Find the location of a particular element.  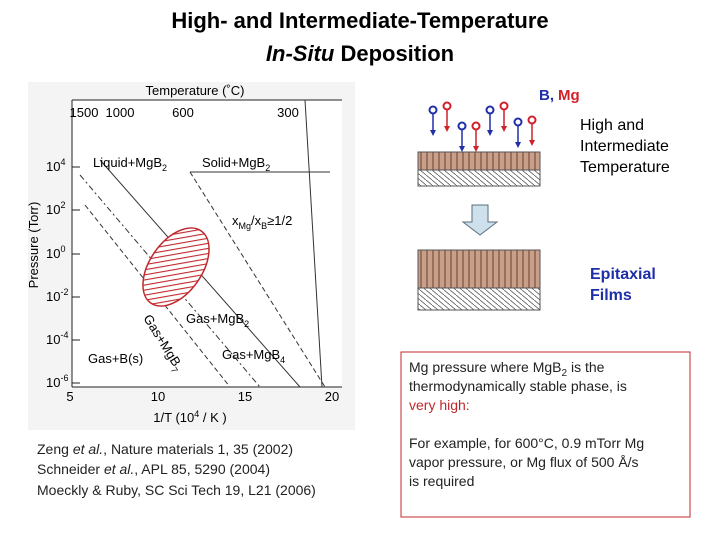

ratio-label: xMg/xB≥1/2 is located at coordinates (262, 222).